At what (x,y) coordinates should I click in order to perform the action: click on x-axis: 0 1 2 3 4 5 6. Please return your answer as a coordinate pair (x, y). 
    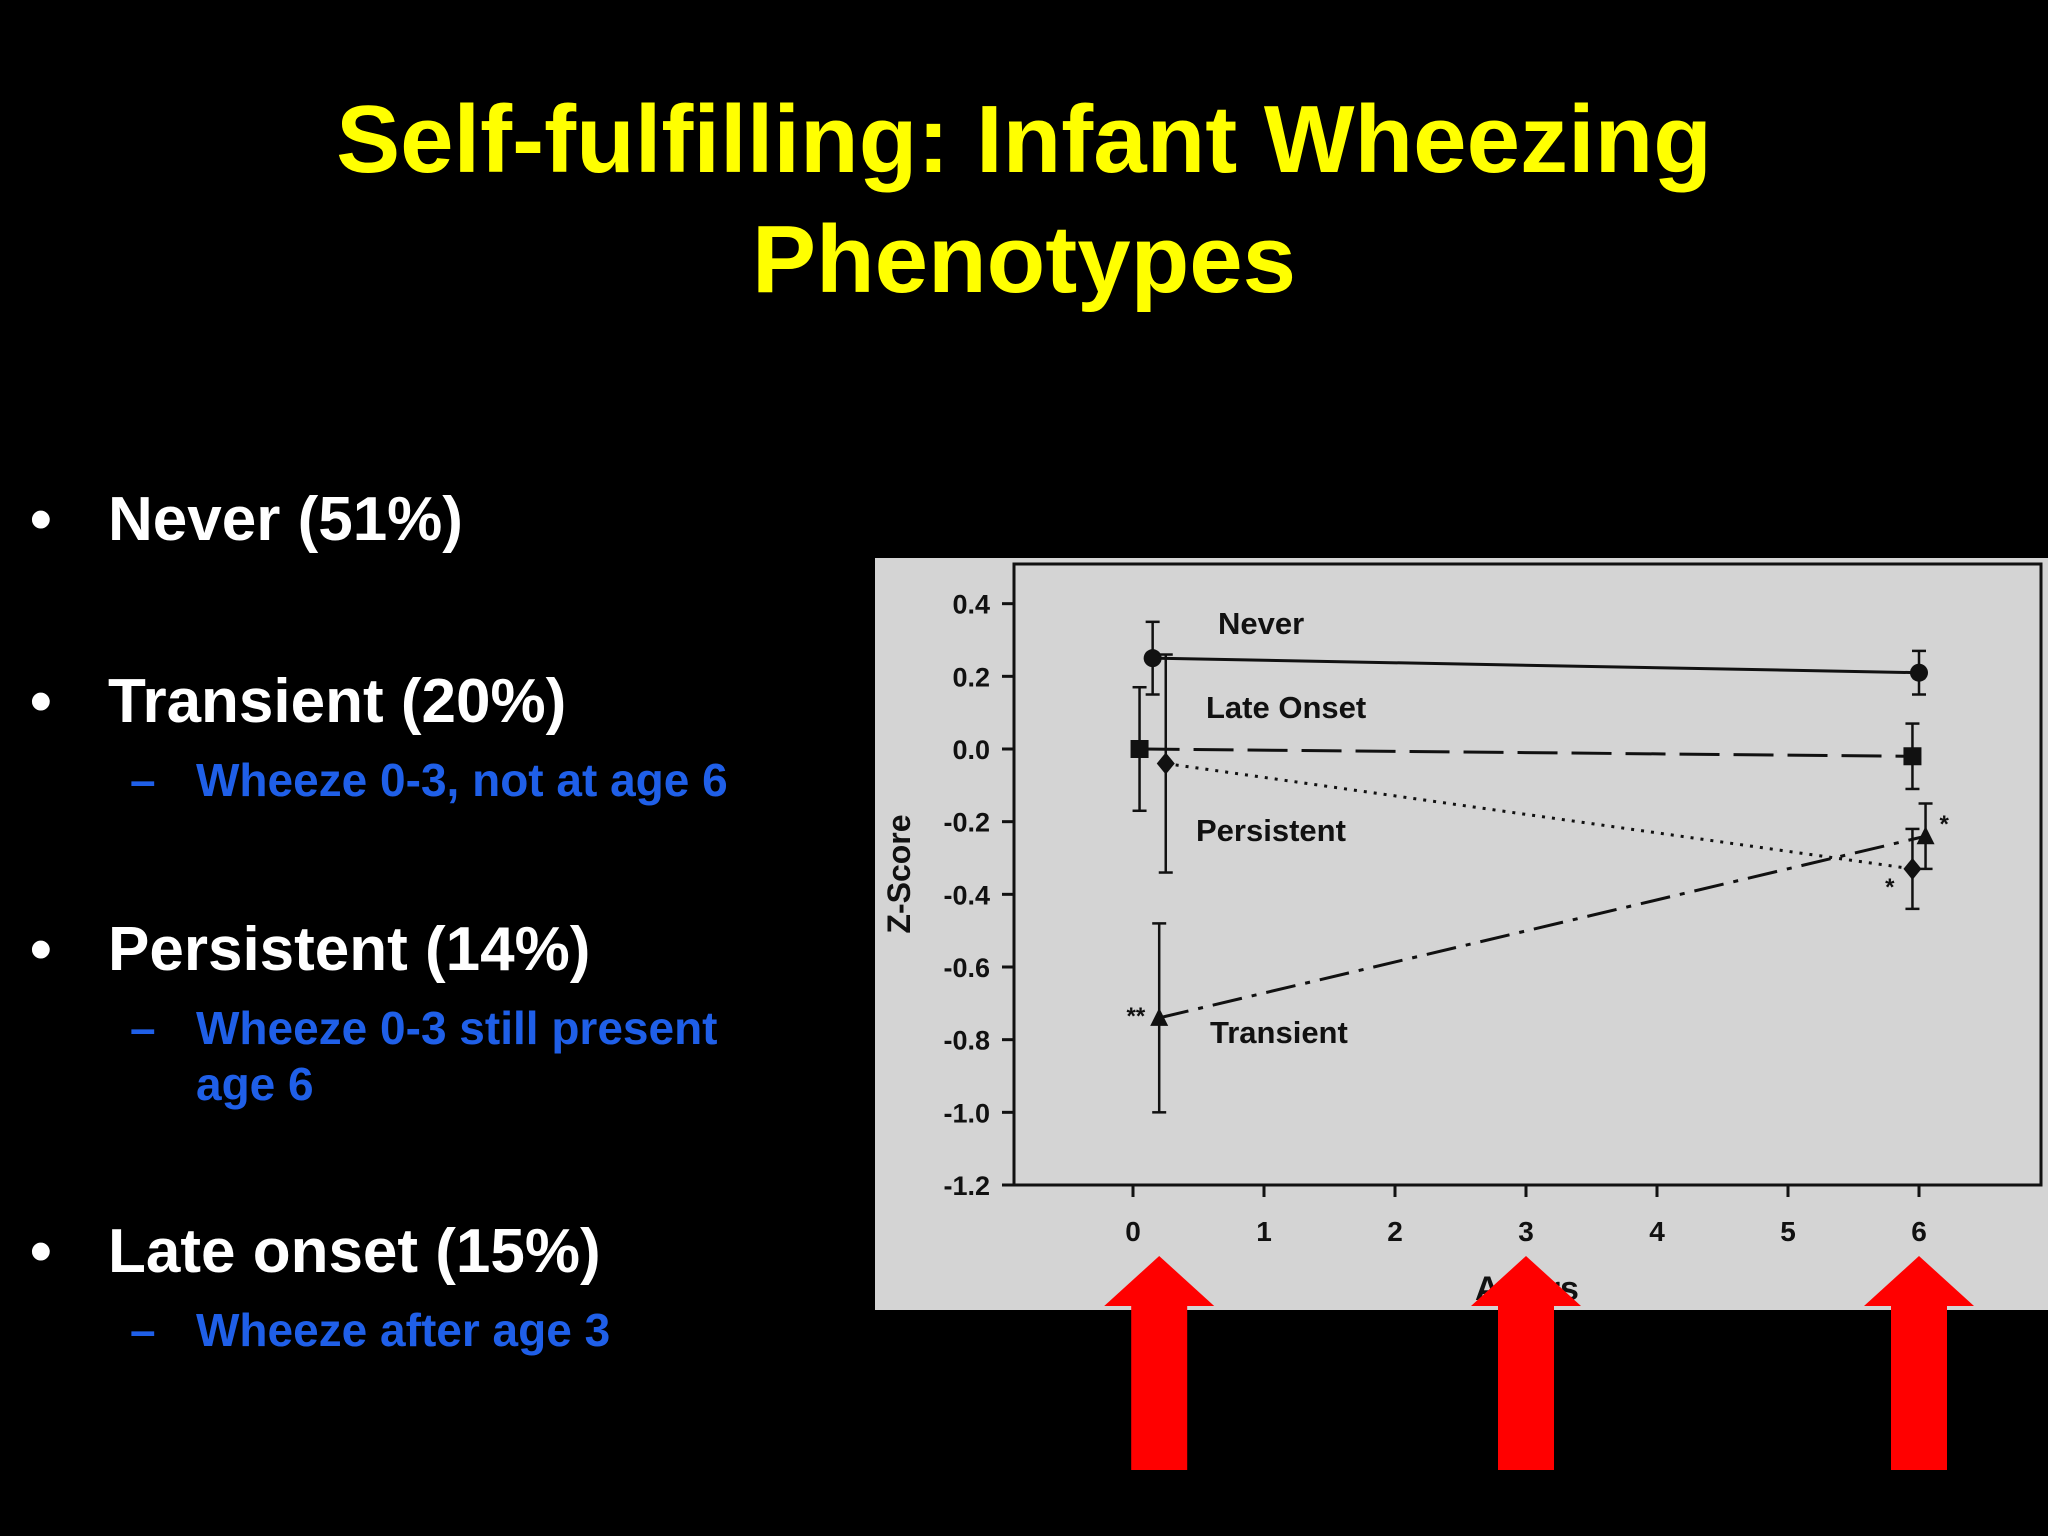
    Looking at the image, I should click on (1526, 1216).